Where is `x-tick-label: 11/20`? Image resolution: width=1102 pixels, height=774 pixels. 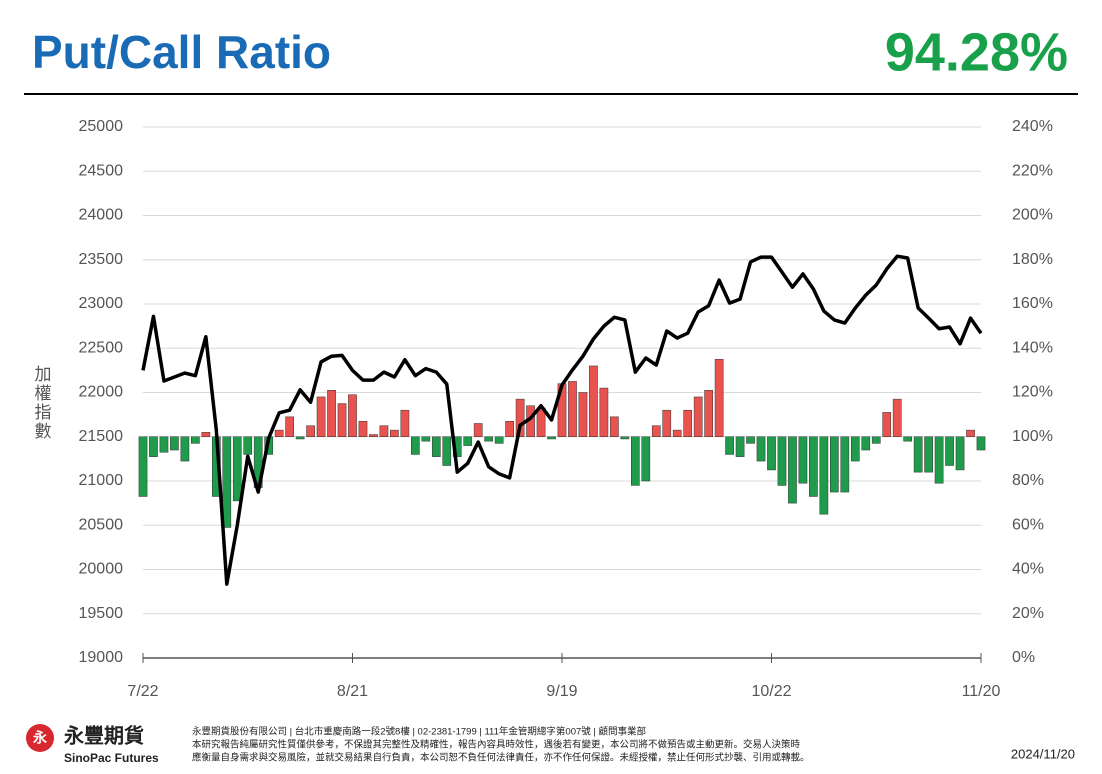
x-tick-label: 11/20 is located at coordinates (981, 691).